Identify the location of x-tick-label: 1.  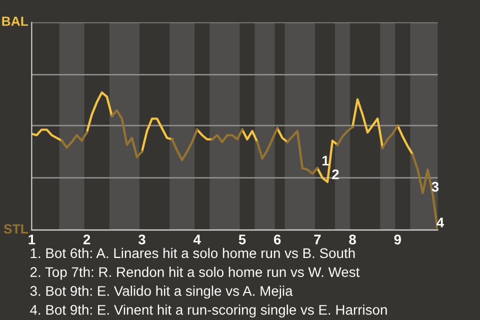
(32, 239).